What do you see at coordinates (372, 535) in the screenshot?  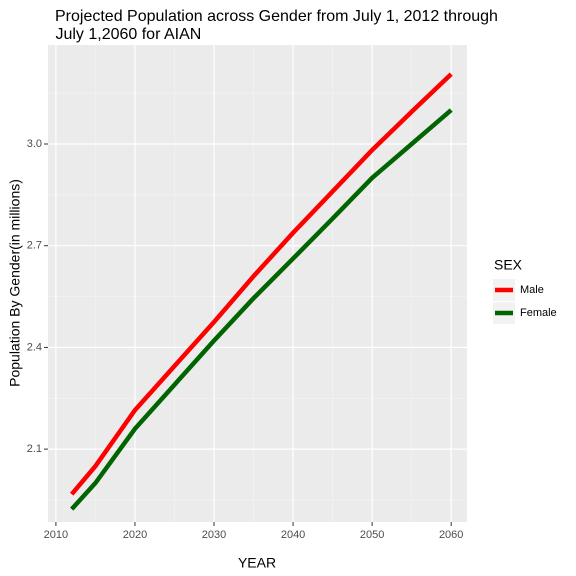 I see `x-tick-label: 2050` at bounding box center [372, 535].